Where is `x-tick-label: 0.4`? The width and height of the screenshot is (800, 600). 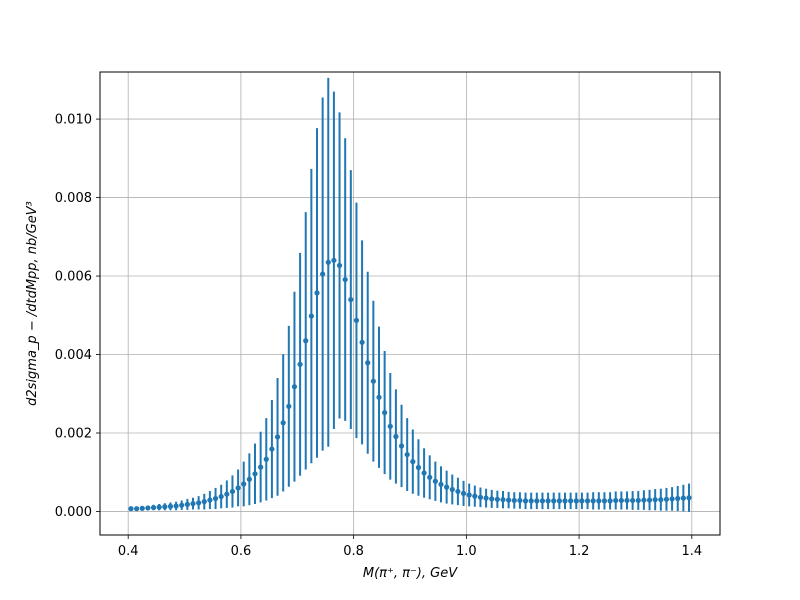 x-tick-label: 0.4 is located at coordinates (128, 551).